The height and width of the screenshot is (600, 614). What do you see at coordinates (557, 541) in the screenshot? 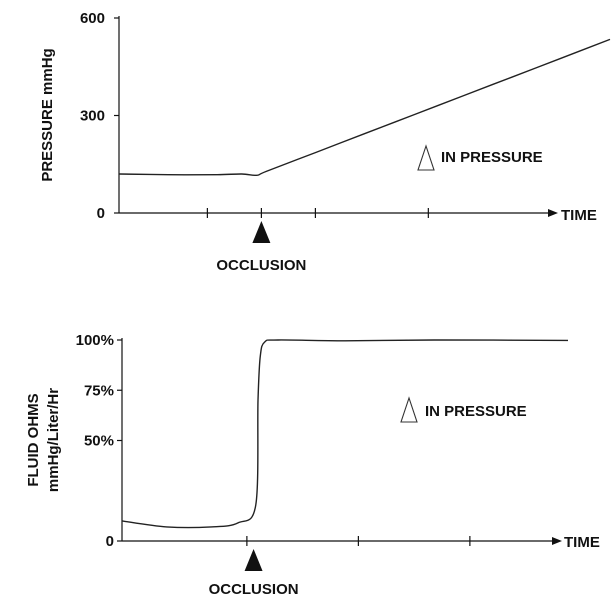
I see `fluid-ohms-x-axis-arrow-icon` at bounding box center [557, 541].